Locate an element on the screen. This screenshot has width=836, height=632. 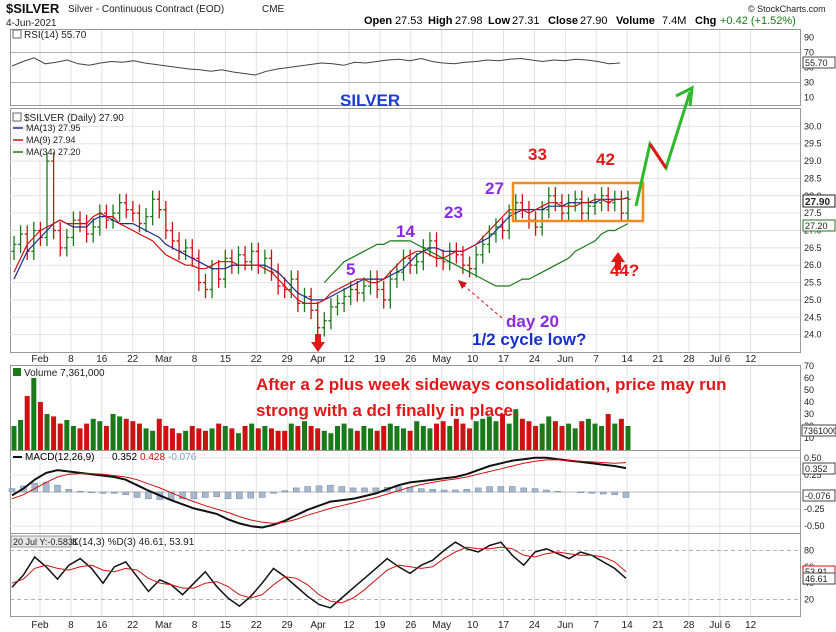
macd-signal-line is located at coordinates (319, 491).